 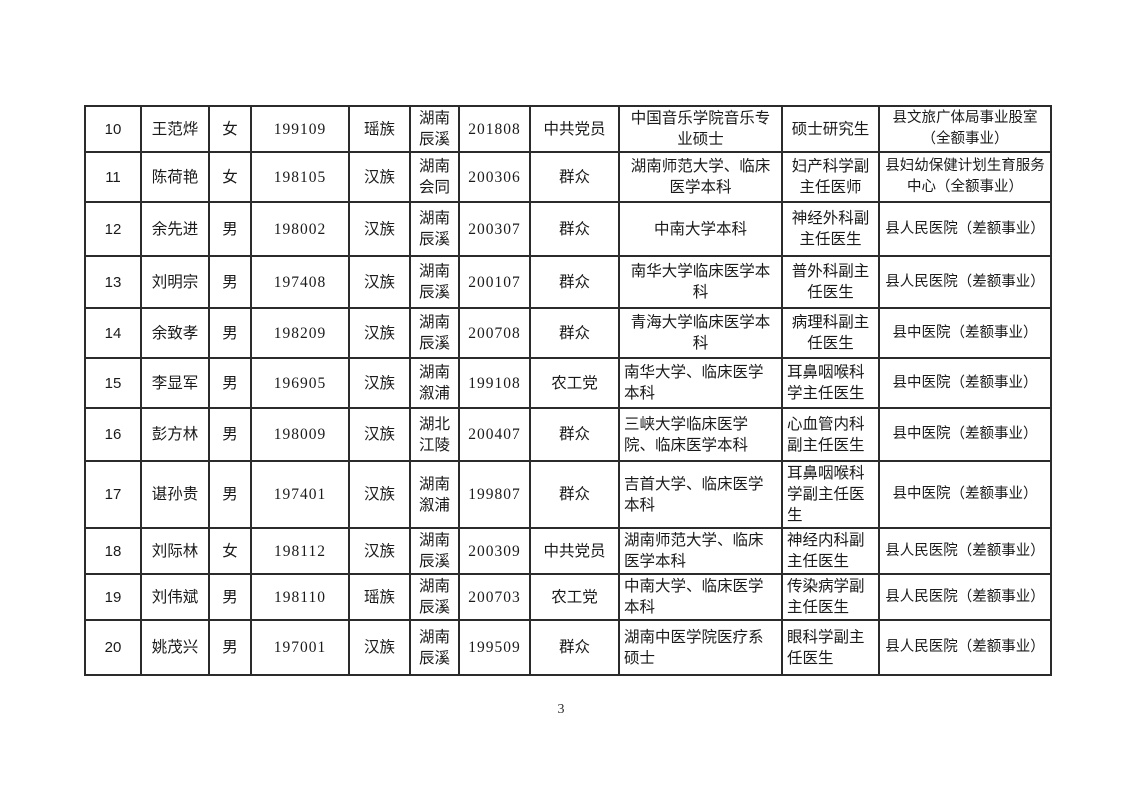 What do you see at coordinates (494, 551) in the screenshot?
I see `cell-work-start-date: 200309` at bounding box center [494, 551].